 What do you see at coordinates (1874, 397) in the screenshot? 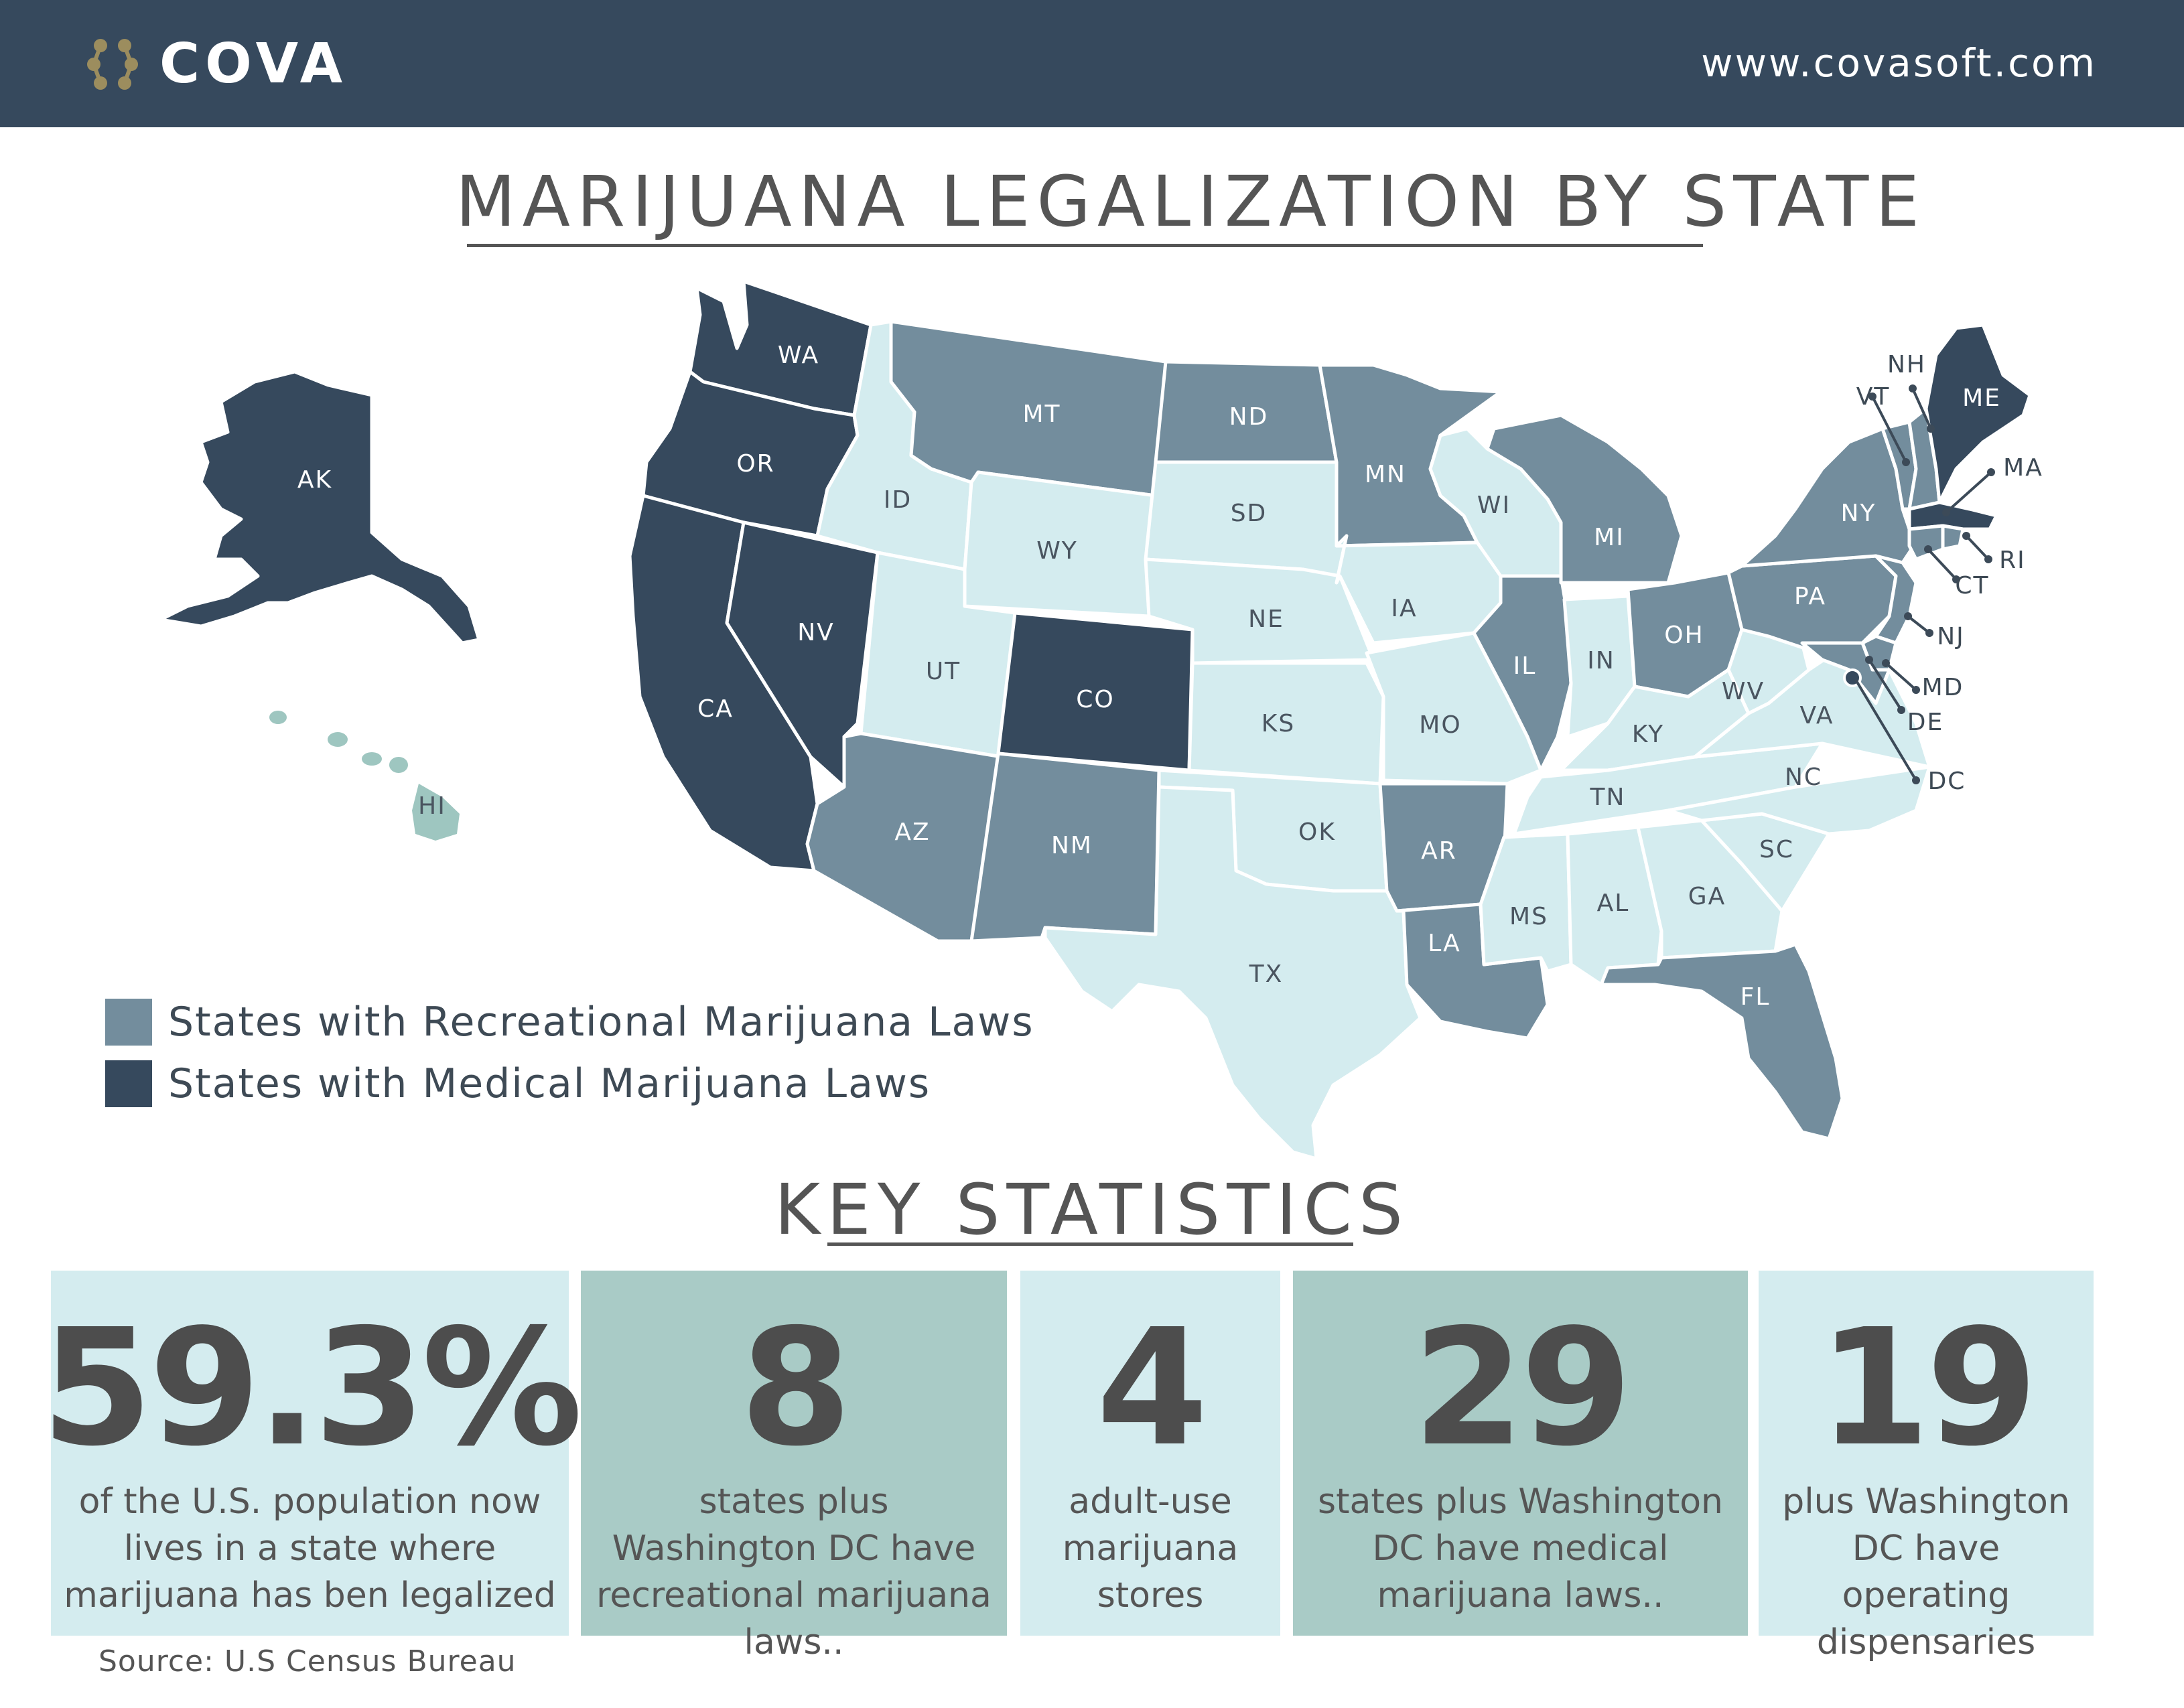
I see `label-VT: VT` at bounding box center [1874, 397].